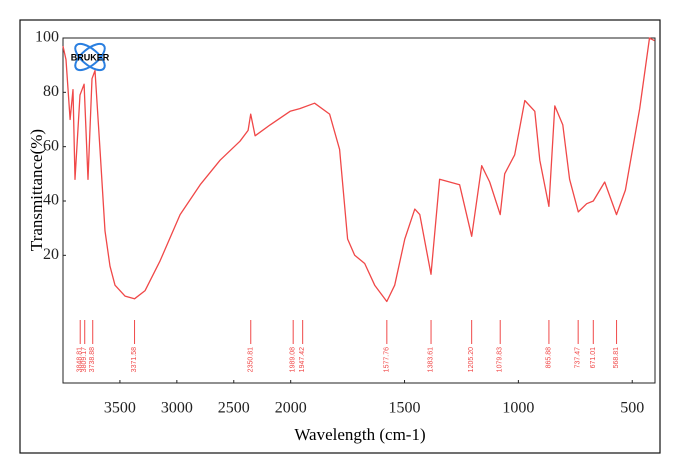 This screenshot has height=473, width=679. I want to click on peak-label: 1205.20, so click(471, 359).